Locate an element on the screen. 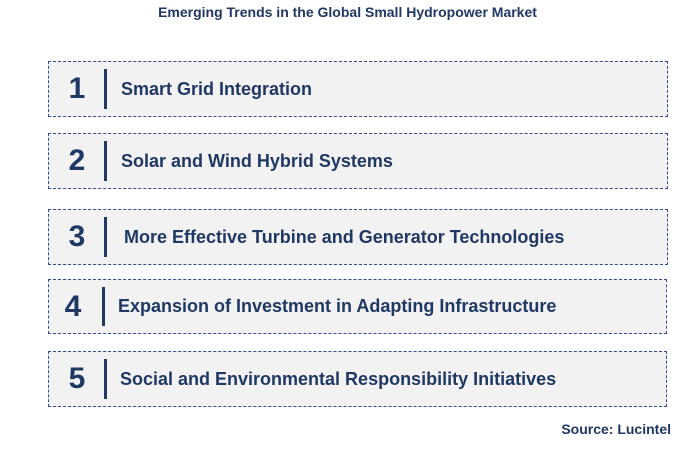 This screenshot has width=695, height=462. trend-label-2: Solar and Wind Hybrid Systems is located at coordinates (257, 160).